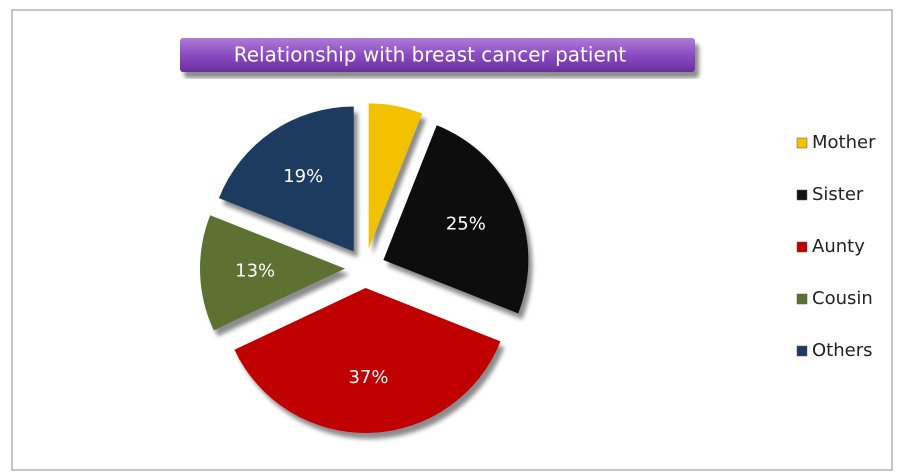 Image resolution: width=903 pixels, height=475 pixels. I want to click on data-label: 37%, so click(368, 377).